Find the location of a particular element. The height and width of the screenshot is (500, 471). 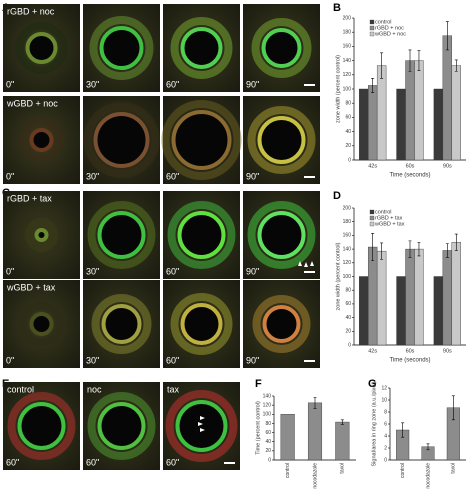

x-tick-label: control is located at coordinates (288, 470).